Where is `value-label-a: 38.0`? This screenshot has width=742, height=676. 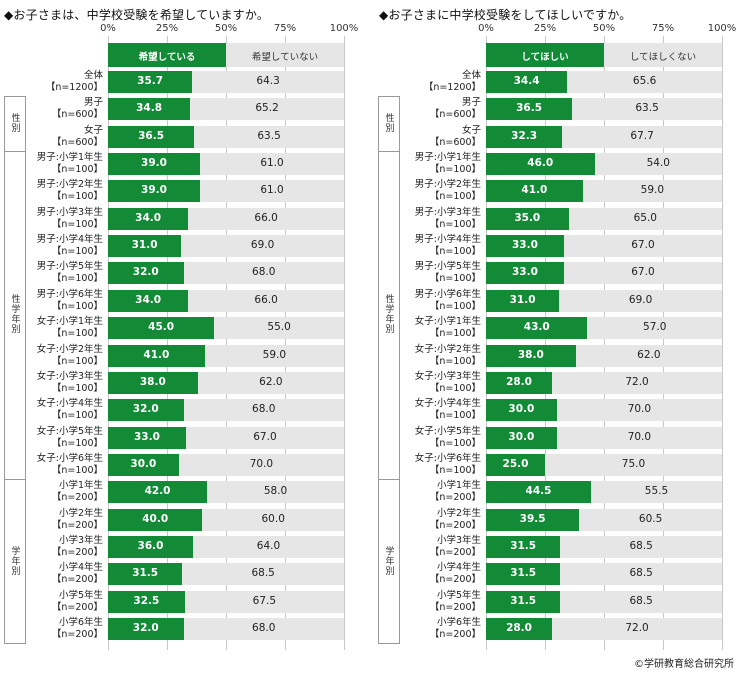 value-label-a: 38.0 is located at coordinates (152, 381).